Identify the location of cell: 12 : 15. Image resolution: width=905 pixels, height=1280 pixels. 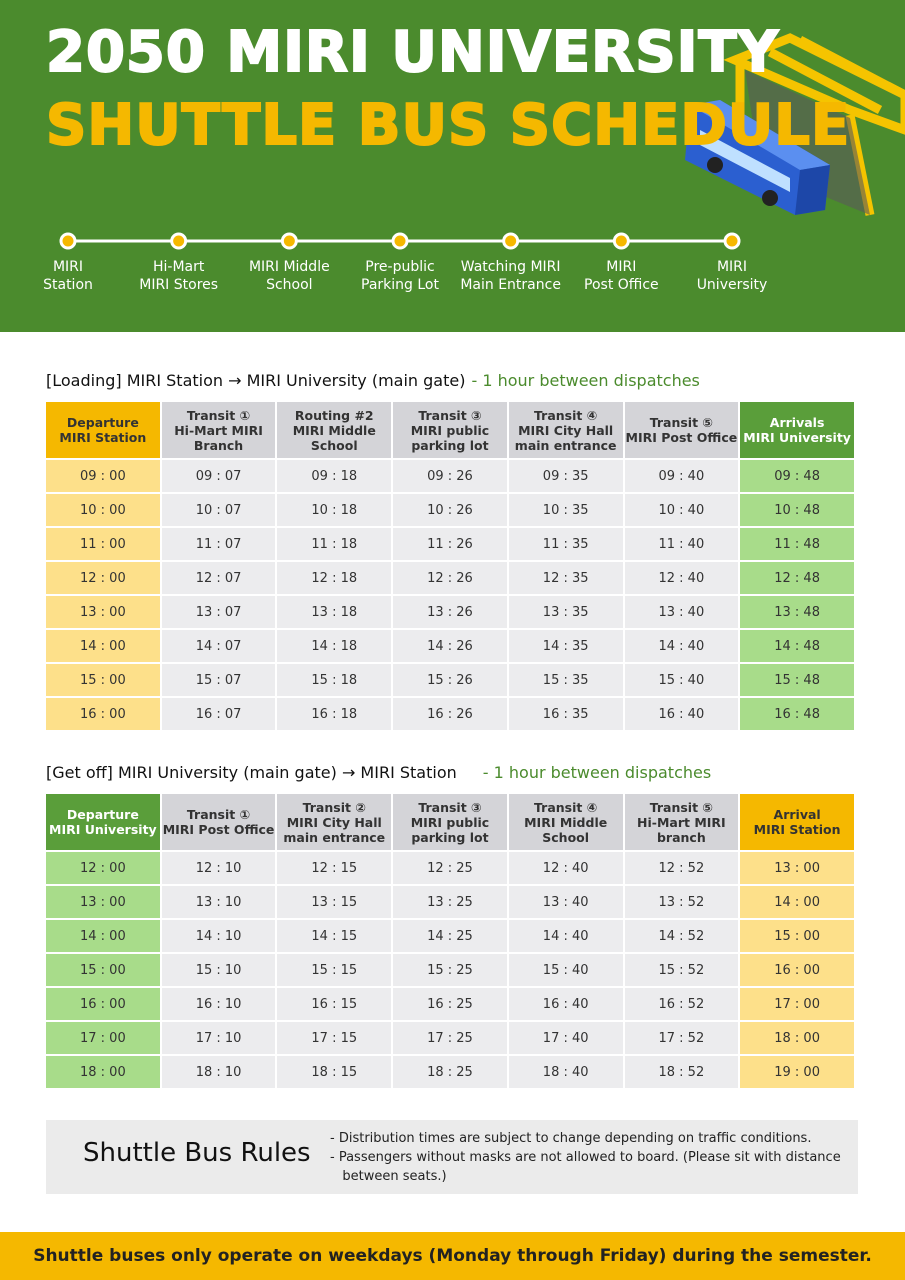
(334, 868).